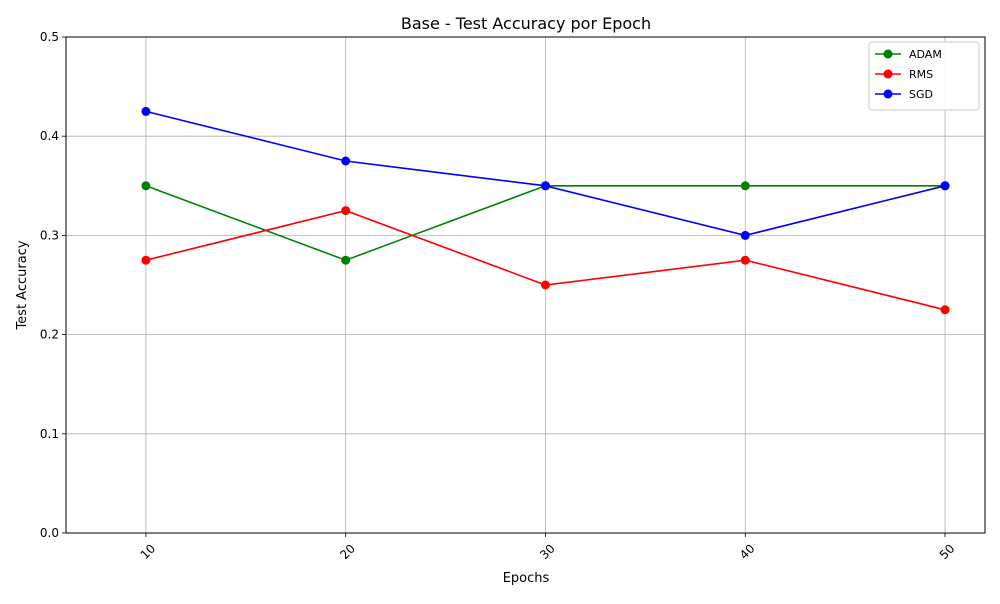  Describe the element at coordinates (526, 578) in the screenshot. I see `x-axis-label: Epochs` at that location.